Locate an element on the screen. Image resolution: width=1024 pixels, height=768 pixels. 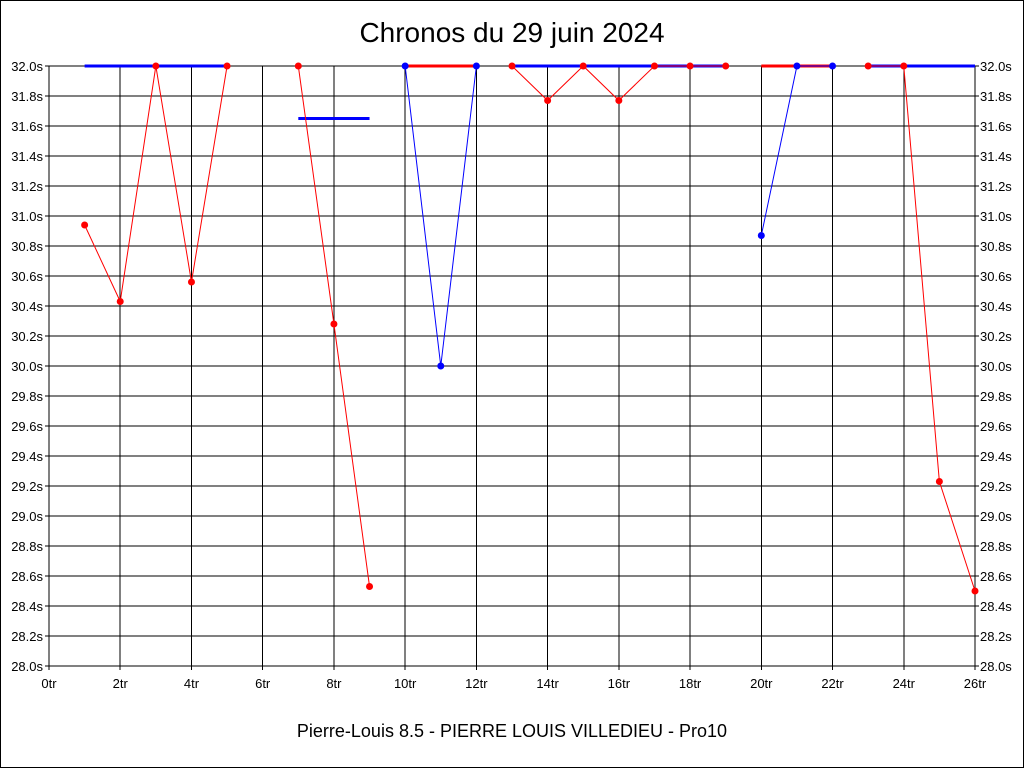
x-tick-label: 14tr is located at coordinates (547, 683).